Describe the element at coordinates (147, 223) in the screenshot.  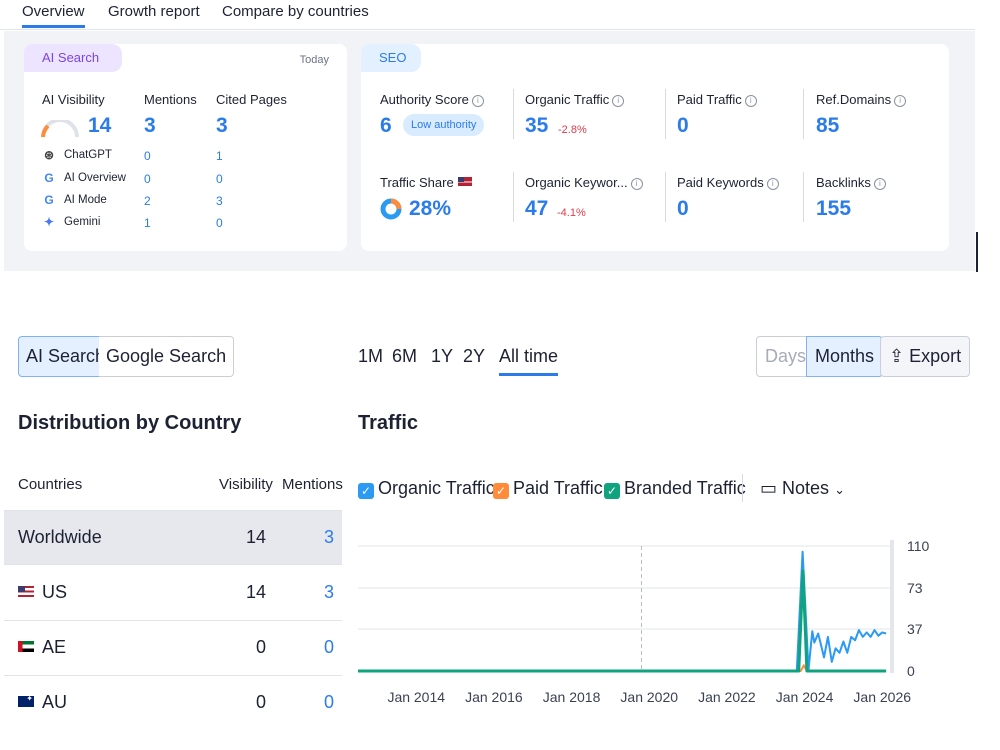
I see `ai-row-gemini-mentions: 1` at that location.